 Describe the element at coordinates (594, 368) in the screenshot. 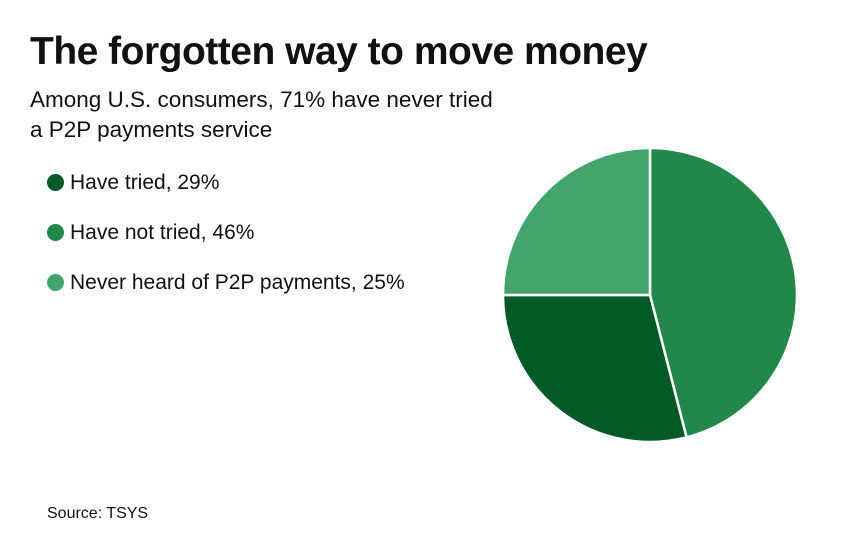

I see `pie-slice-have-tried` at that location.